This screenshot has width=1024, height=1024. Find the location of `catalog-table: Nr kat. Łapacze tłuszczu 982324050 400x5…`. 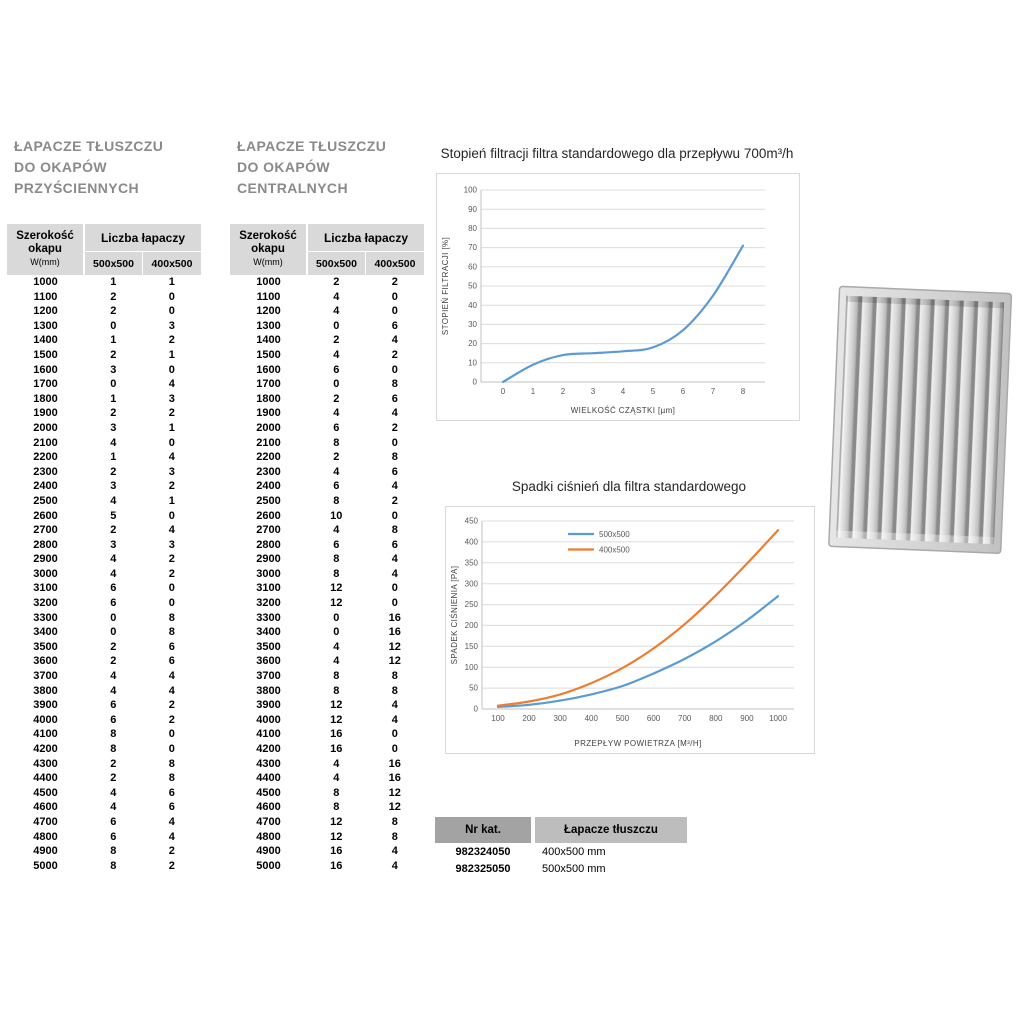

catalog-table: Nr kat. Łapacze tłuszczu 982324050 400x5… is located at coordinates (561, 847).